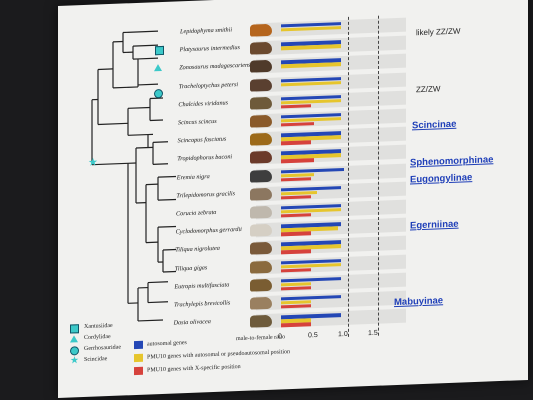 This screenshot has height=400, width=533. Describe the element at coordinates (192, 322) in the screenshot. I see `taxon-label: Dasia olivacea` at that location.